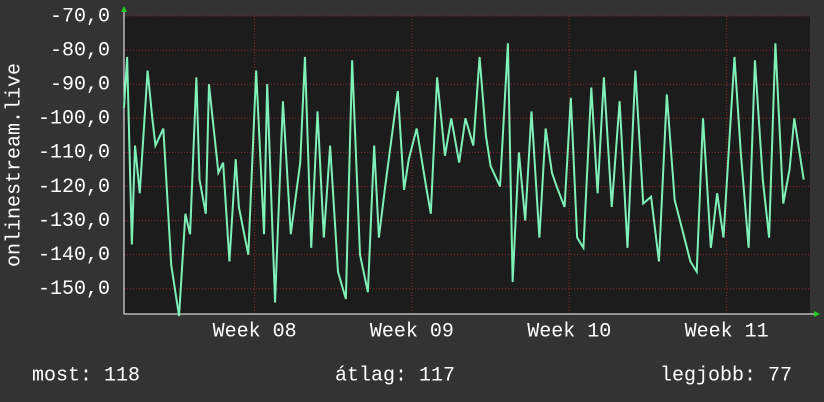 This screenshot has width=824, height=402. Describe the element at coordinates (74, 255) in the screenshot. I see `y-tick-label: -140,0` at that location.